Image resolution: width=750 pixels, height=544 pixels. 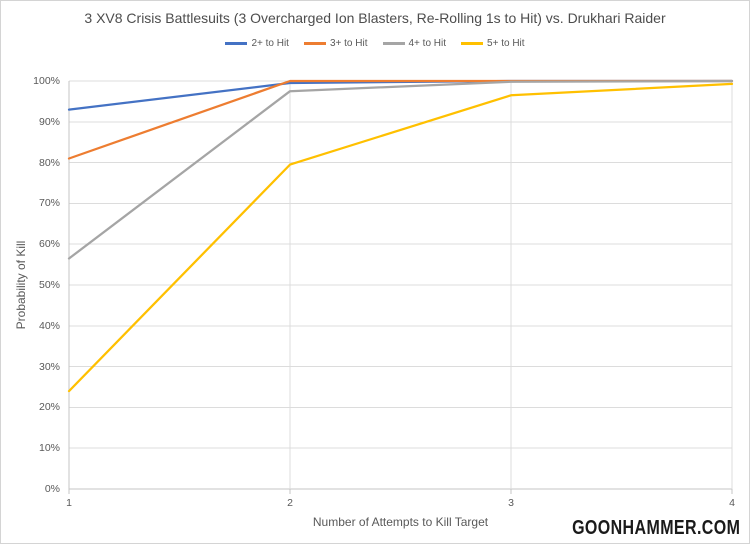 What do you see at coordinates (375, 43) in the screenshot?
I see `chart-legend: 2+ to Hit 3+ to Hit 4+ to Hit 5+ to Hit` at bounding box center [375, 43].